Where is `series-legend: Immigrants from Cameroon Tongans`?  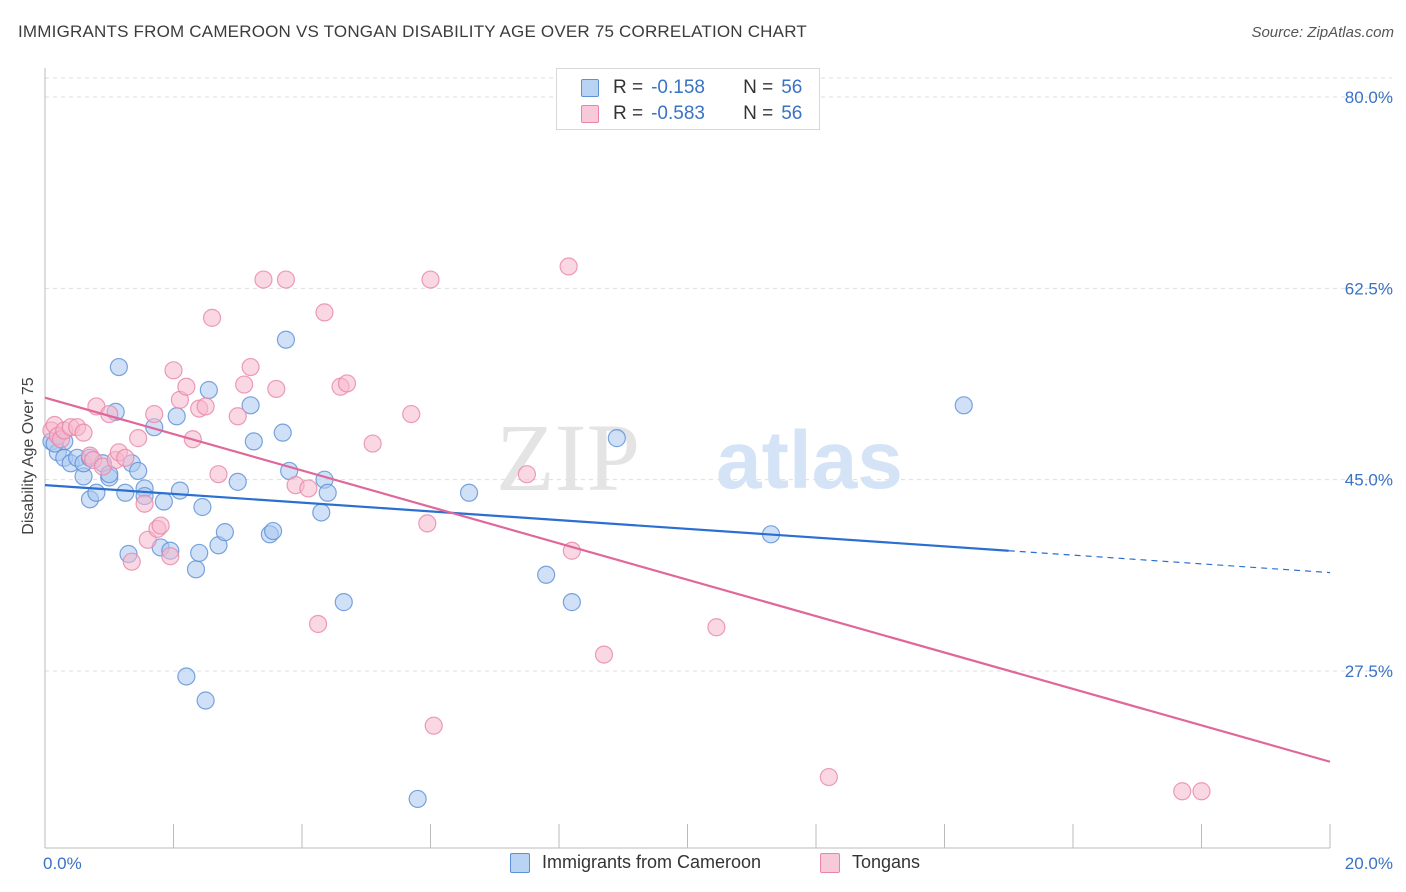 series-legend: Immigrants from Cameroon Tongans is located at coordinates (703, 865).